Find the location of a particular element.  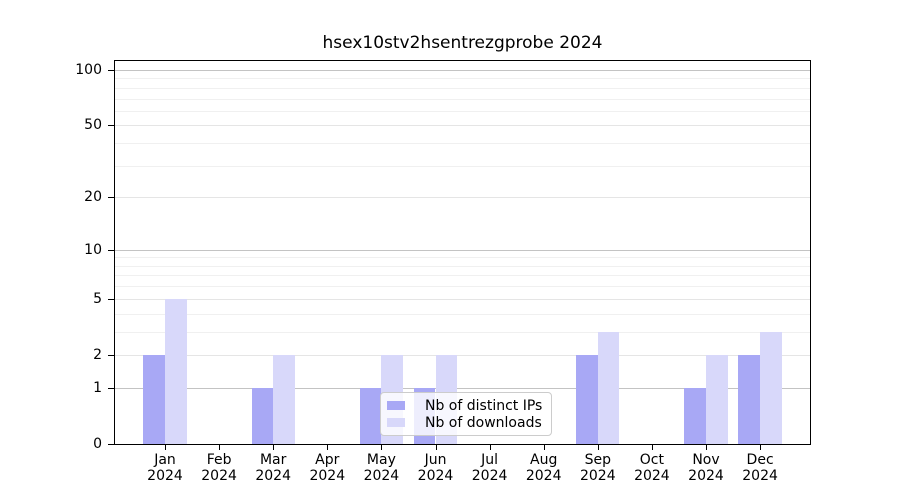

y-tick-label: 100 is located at coordinates (88, 70).